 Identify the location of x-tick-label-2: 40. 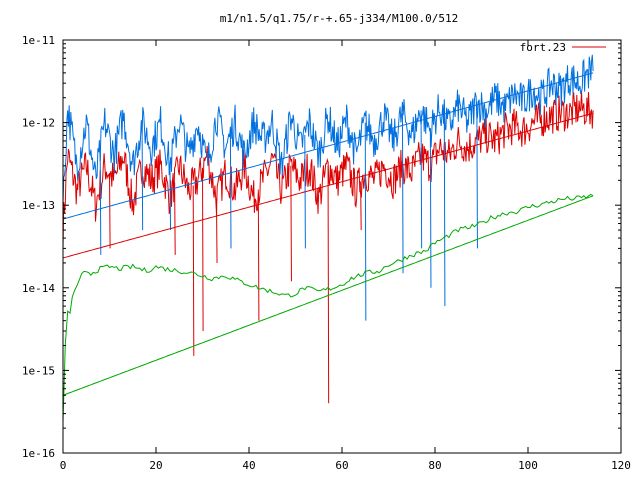
(248, 465).